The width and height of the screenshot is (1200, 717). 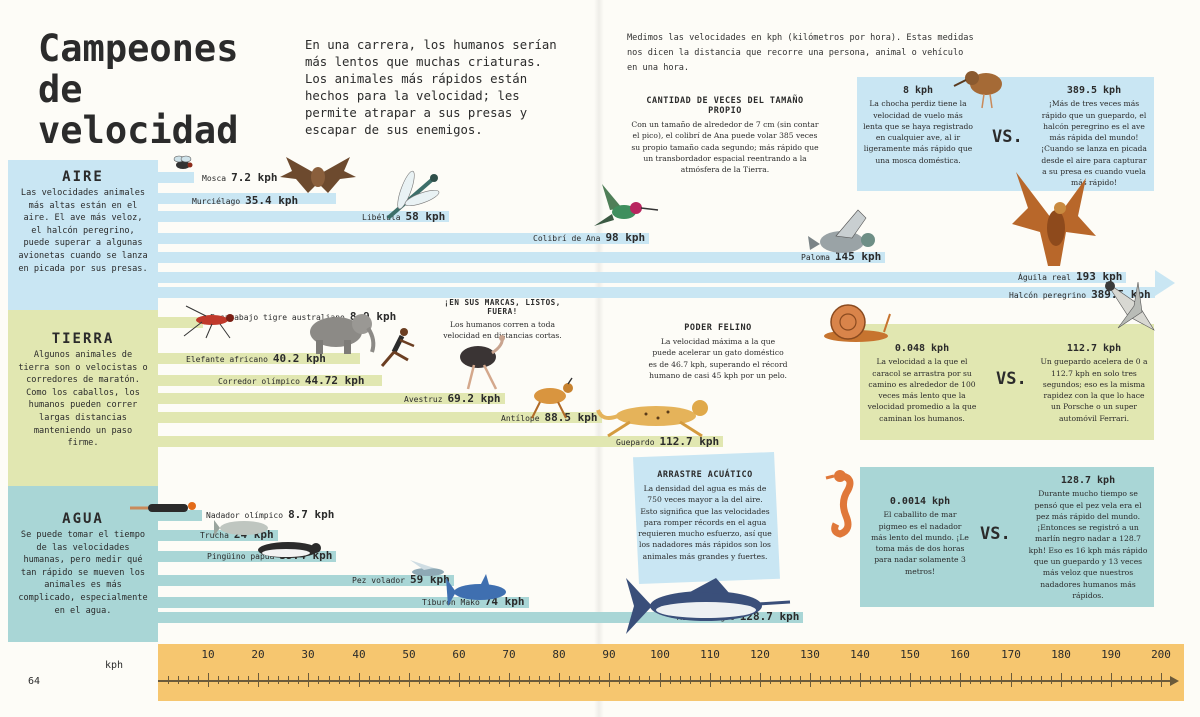 I want to click on bar-animal-name: Elefante africano, so click(x=227, y=359).